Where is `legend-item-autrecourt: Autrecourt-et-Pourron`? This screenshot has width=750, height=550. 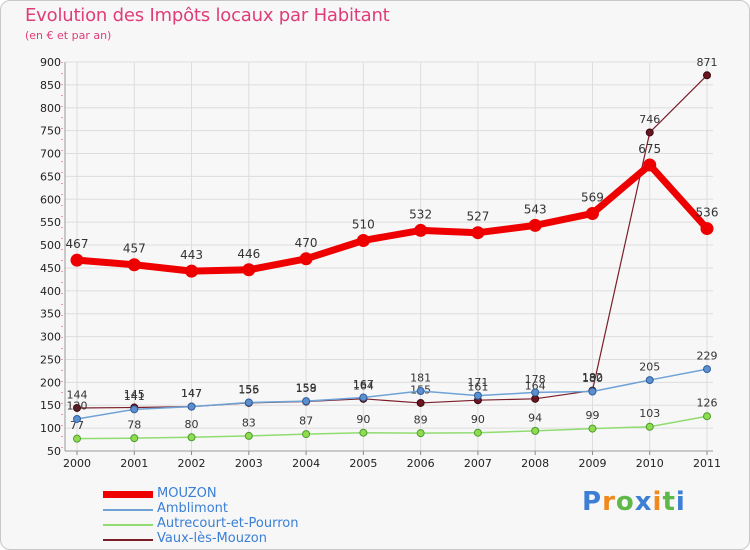 legend-item-autrecourt: Autrecourt-et-Pourron is located at coordinates (233, 524).